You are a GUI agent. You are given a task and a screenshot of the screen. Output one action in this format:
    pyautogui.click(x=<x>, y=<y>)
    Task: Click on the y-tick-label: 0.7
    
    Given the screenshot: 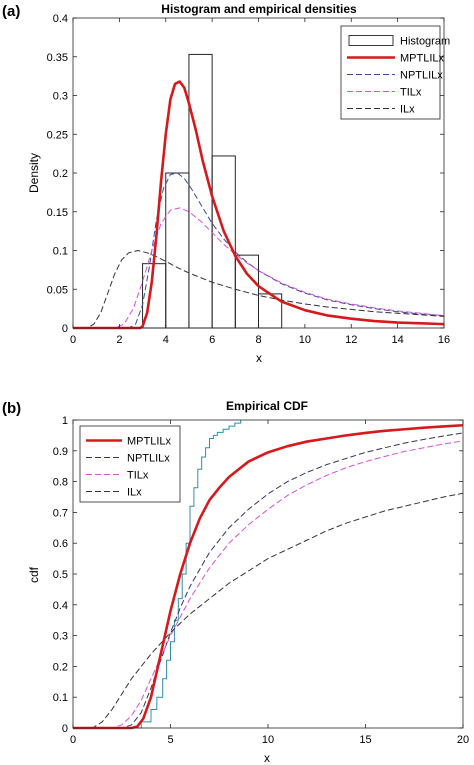 What is the action you would take?
    pyautogui.click(x=60, y=513)
    